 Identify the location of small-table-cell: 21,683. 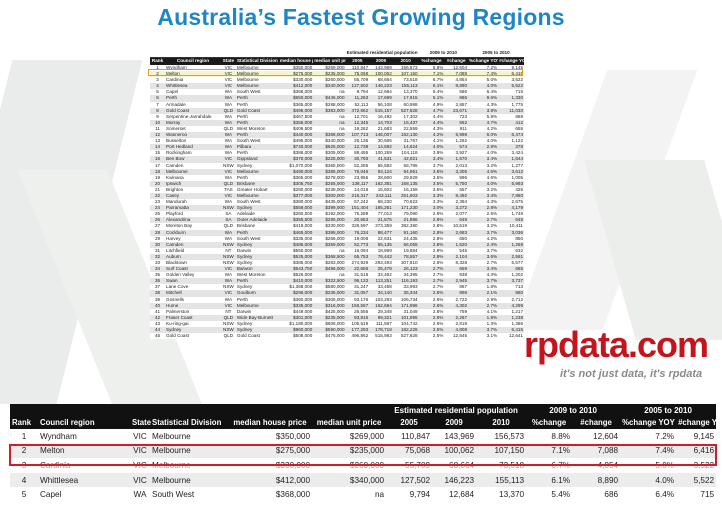
(381, 129).